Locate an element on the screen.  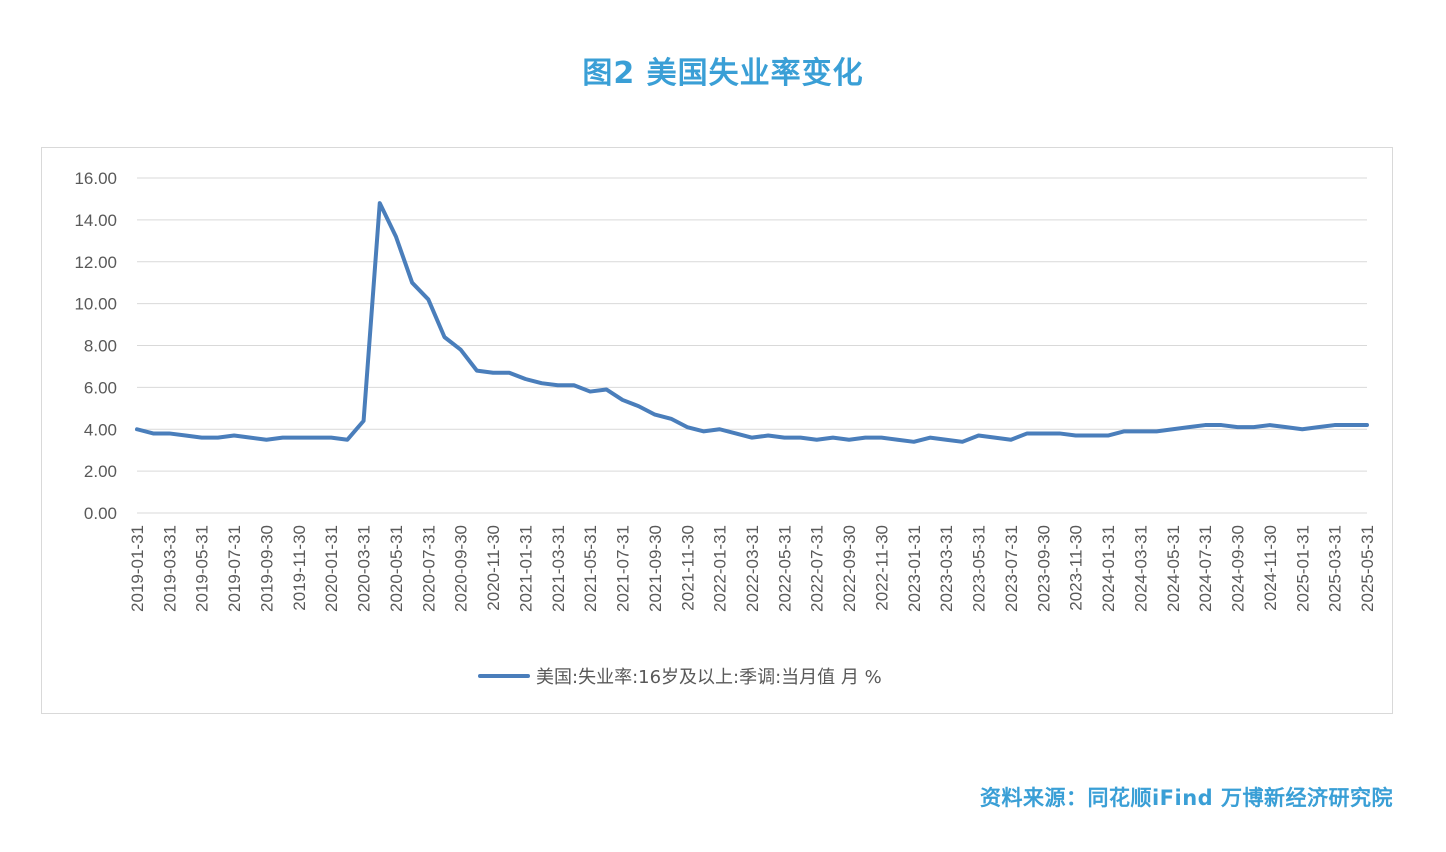
x-tick-label: 2020-09-30 is located at coordinates (461, 568).